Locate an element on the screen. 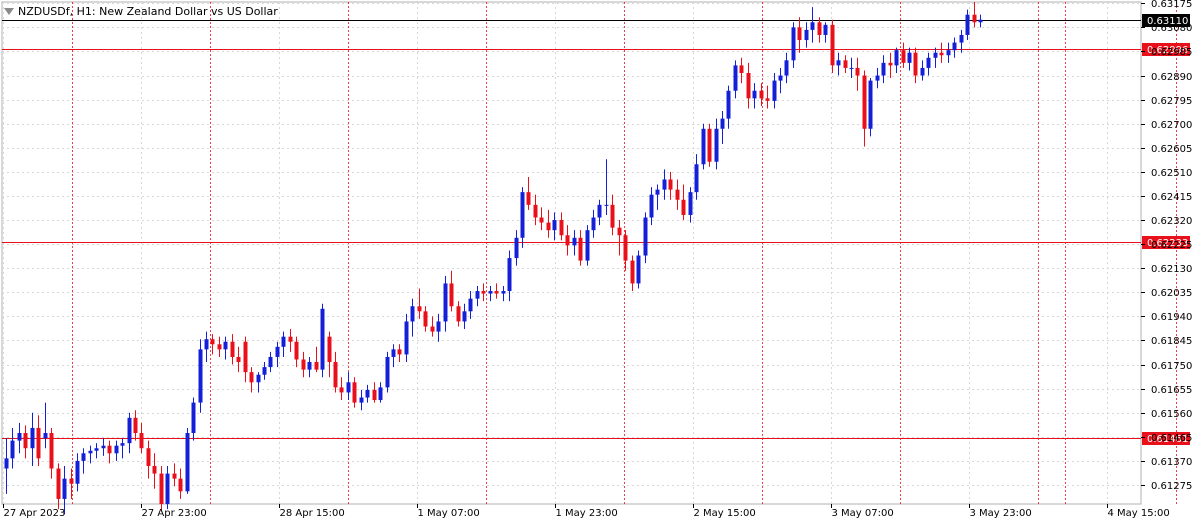  price-tick-label: 0.62985 is located at coordinates (1171, 52).